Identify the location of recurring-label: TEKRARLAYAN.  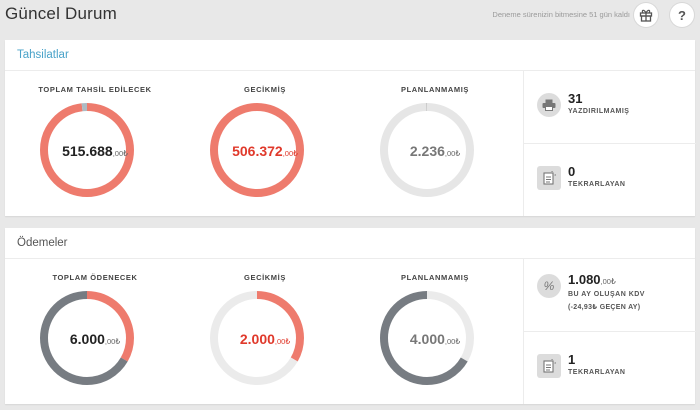
(597, 184).